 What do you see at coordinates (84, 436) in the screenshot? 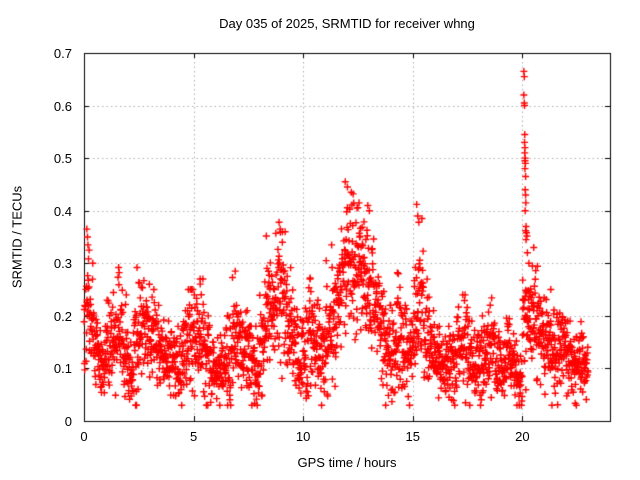
I see `x-tick-label: 0` at bounding box center [84, 436].